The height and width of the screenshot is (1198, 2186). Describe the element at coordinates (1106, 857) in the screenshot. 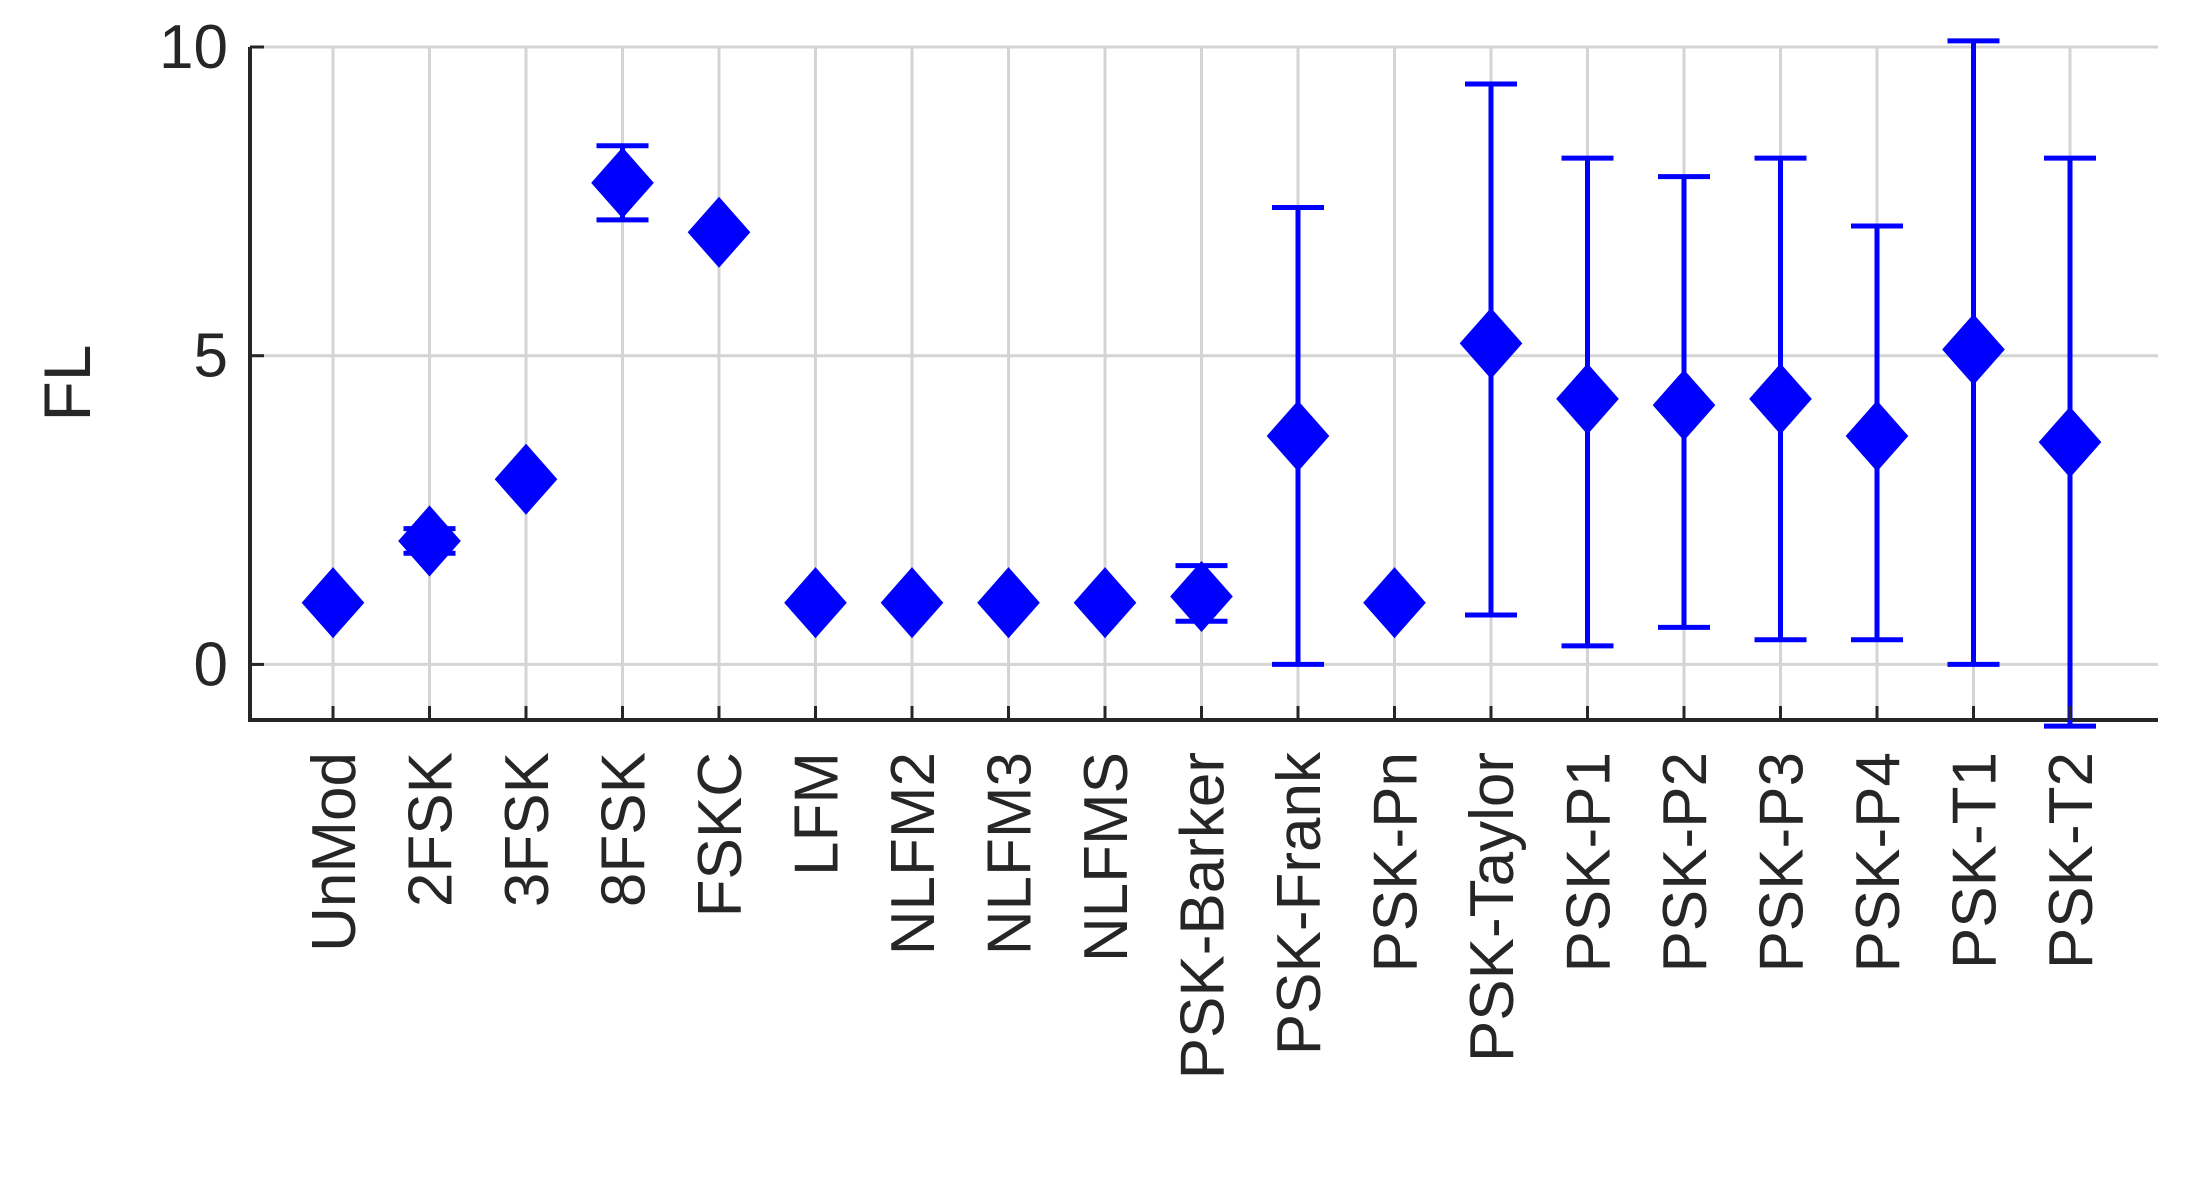

I see `x-tick-label: NLFMS` at that location.